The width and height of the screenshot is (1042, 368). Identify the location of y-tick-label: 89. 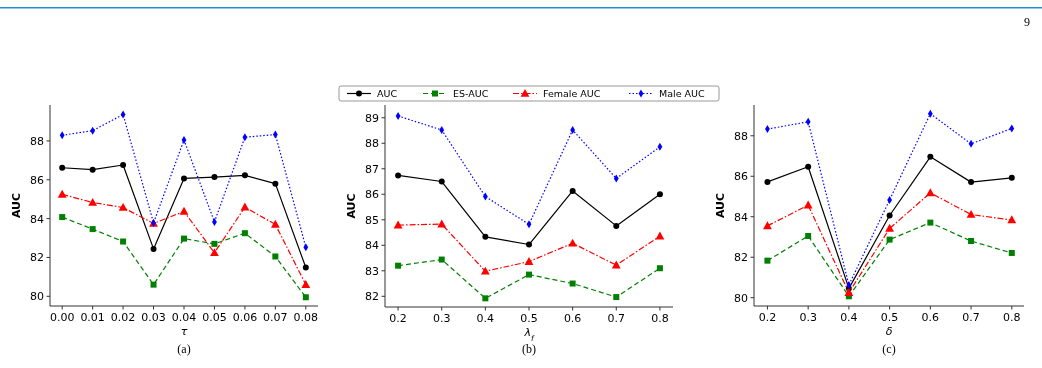
(372, 118).